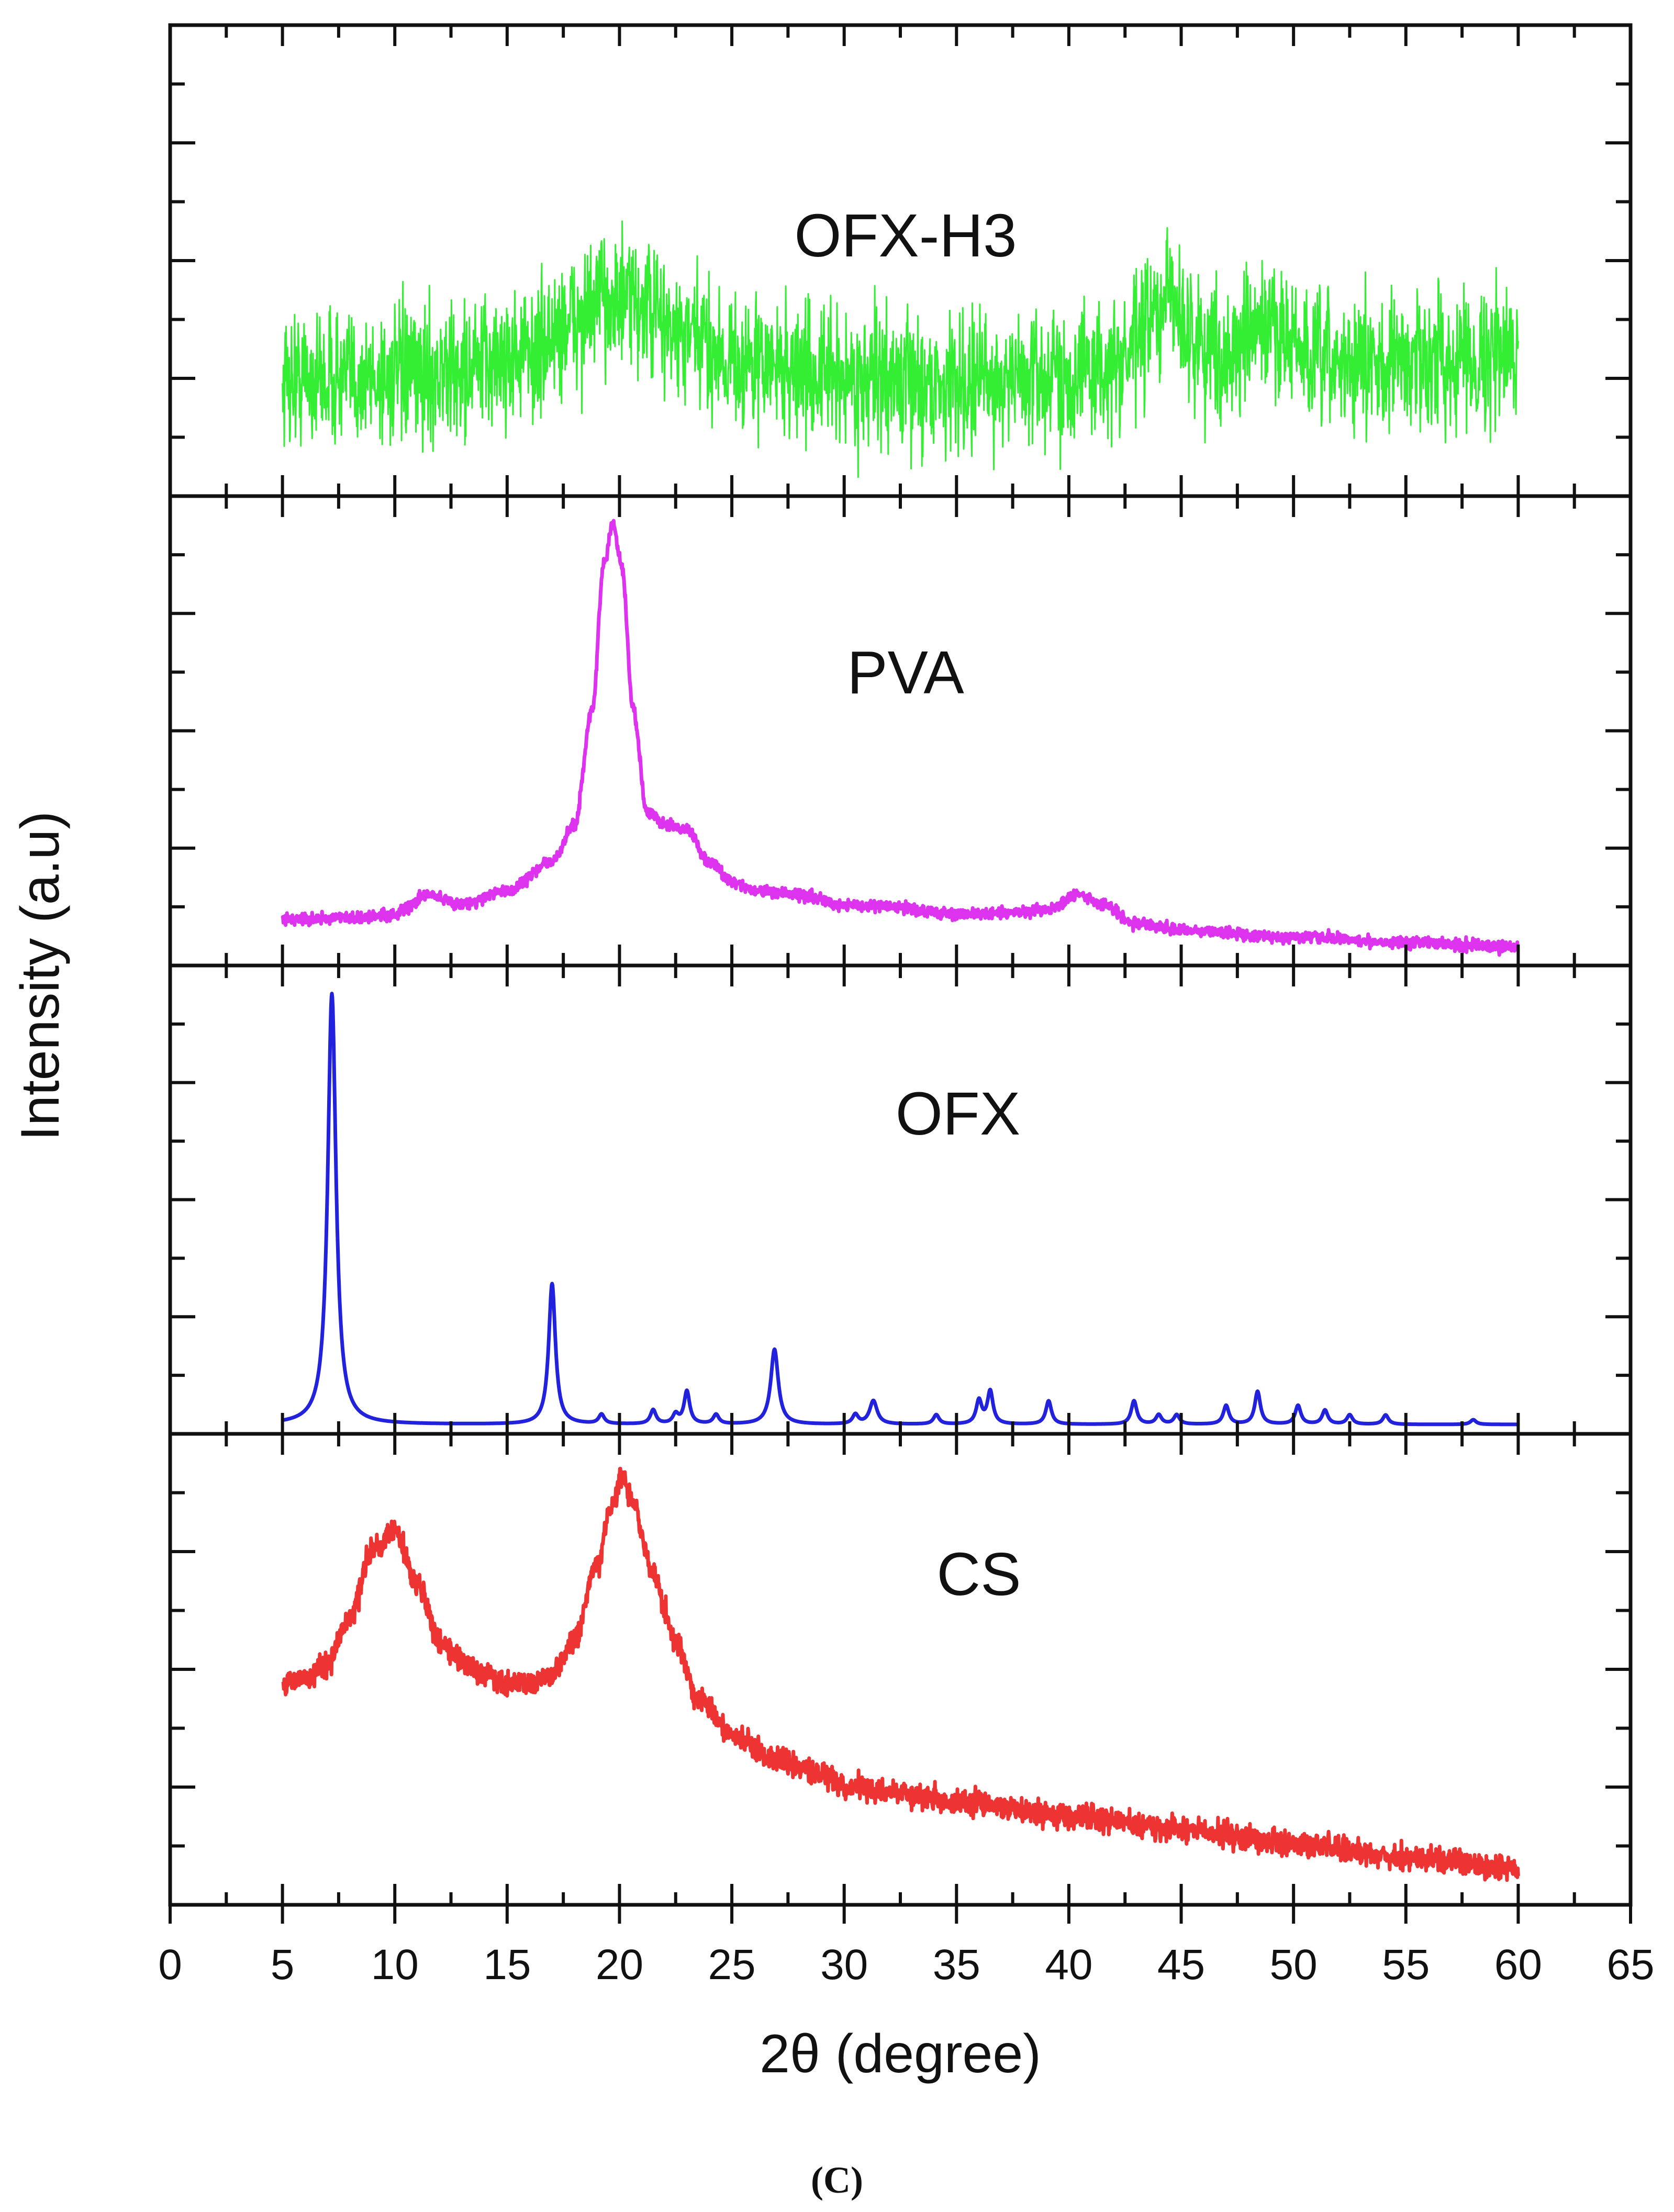 This screenshot has width=1674, height=2212. I want to click on series-line-pva, so click(900, 738).